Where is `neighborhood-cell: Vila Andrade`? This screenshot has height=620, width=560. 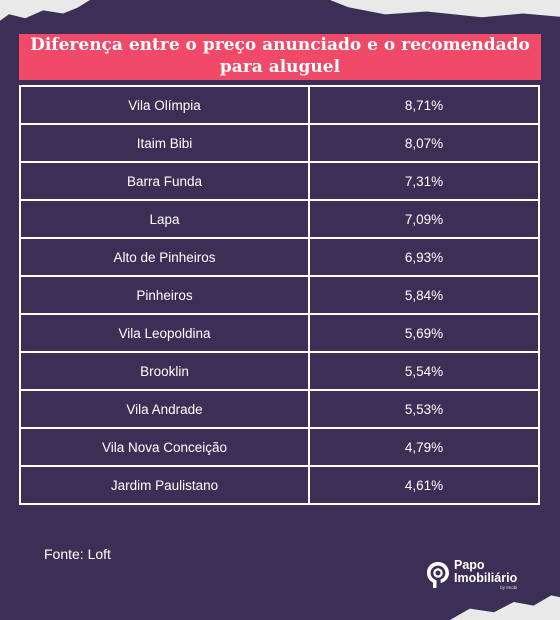
neighborhood-cell: Vila Andrade is located at coordinates (164, 409).